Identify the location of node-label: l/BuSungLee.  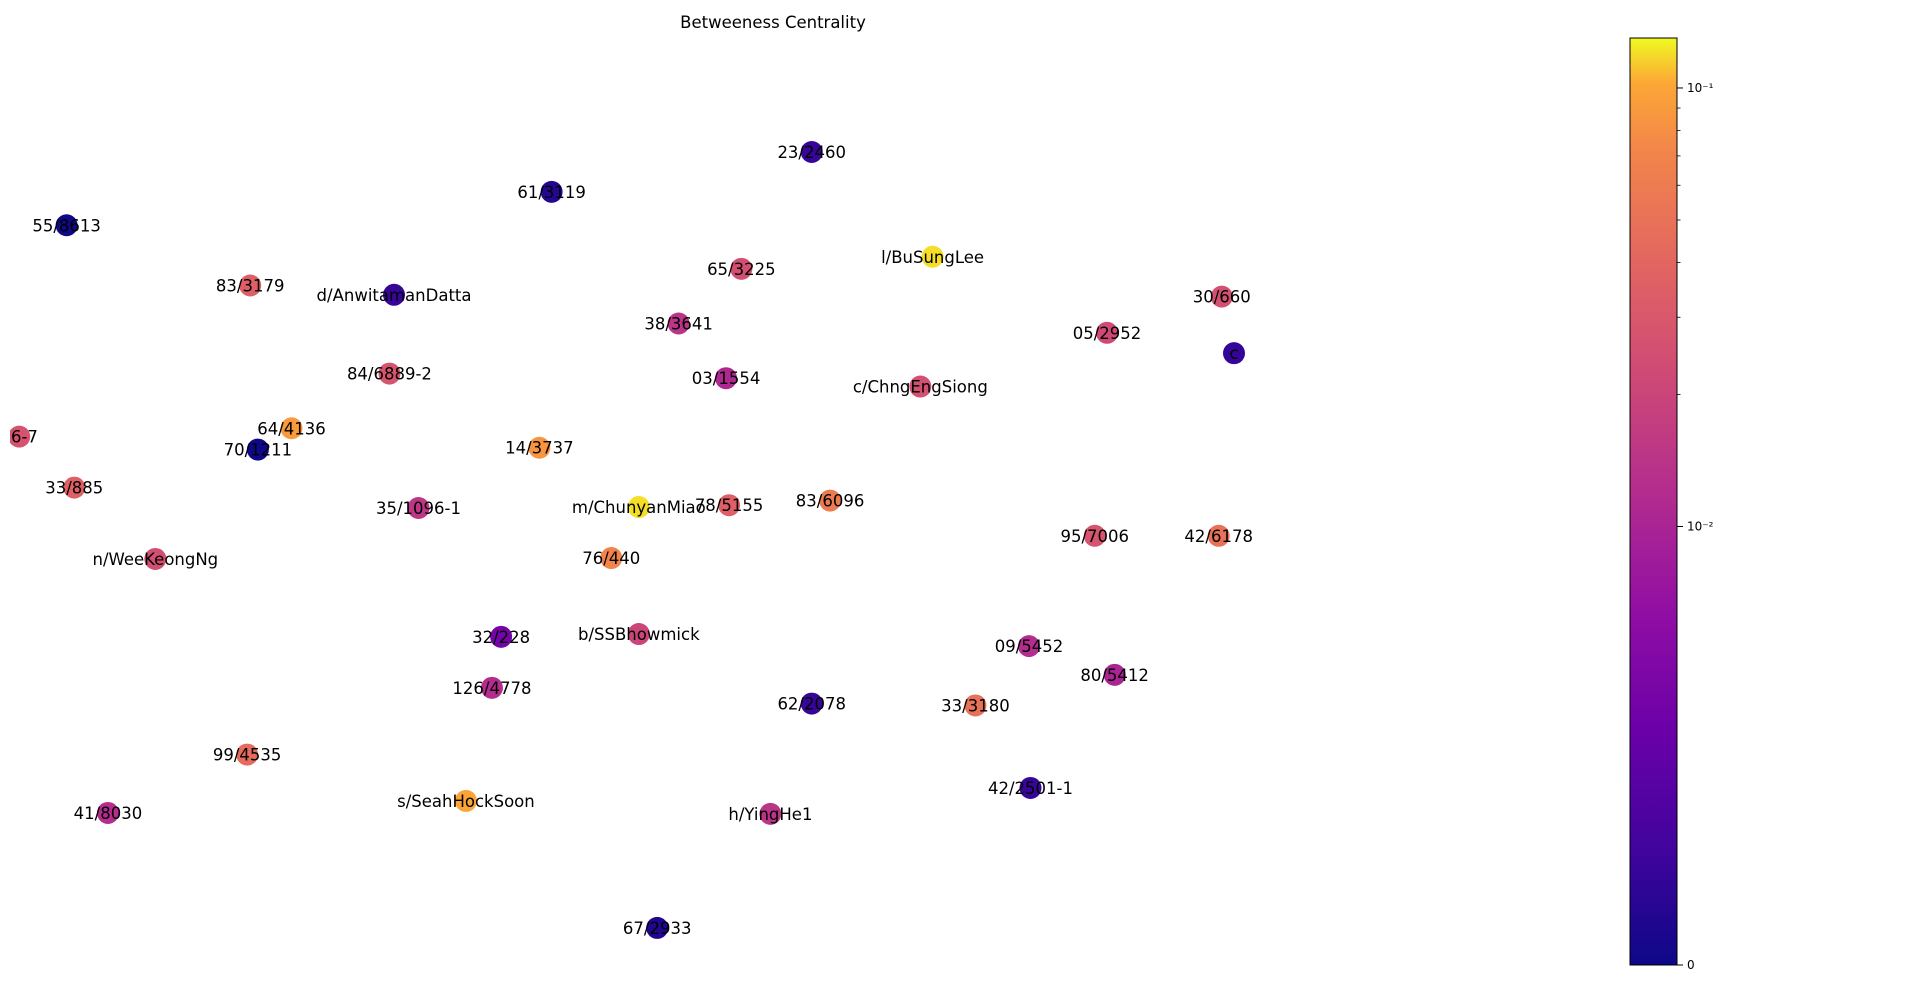
(932, 257).